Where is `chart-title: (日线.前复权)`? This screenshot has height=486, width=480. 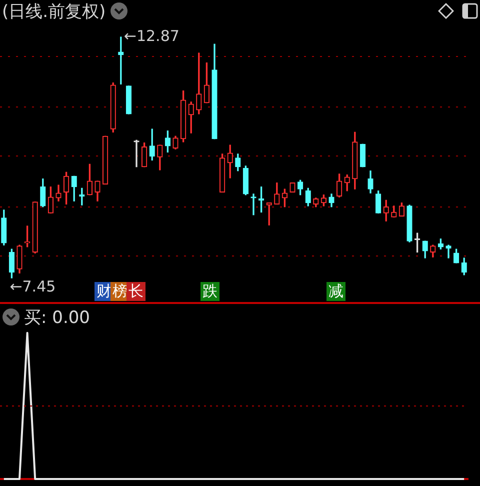 chart-title: (日线.前复权) is located at coordinates (54, 11).